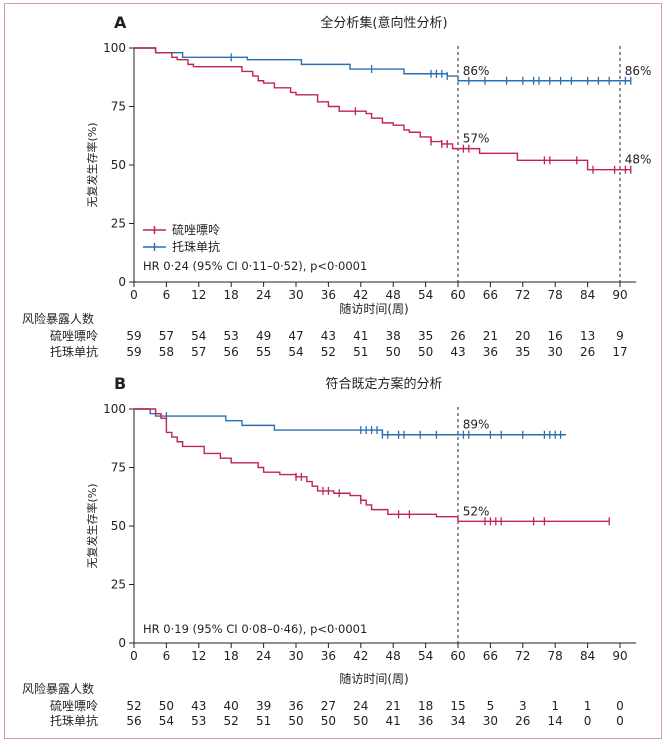 This screenshot has height=743, width=668. What do you see at coordinates (457, 336) in the screenshot?
I see `risk-count-azathioprine: 26` at bounding box center [457, 336].